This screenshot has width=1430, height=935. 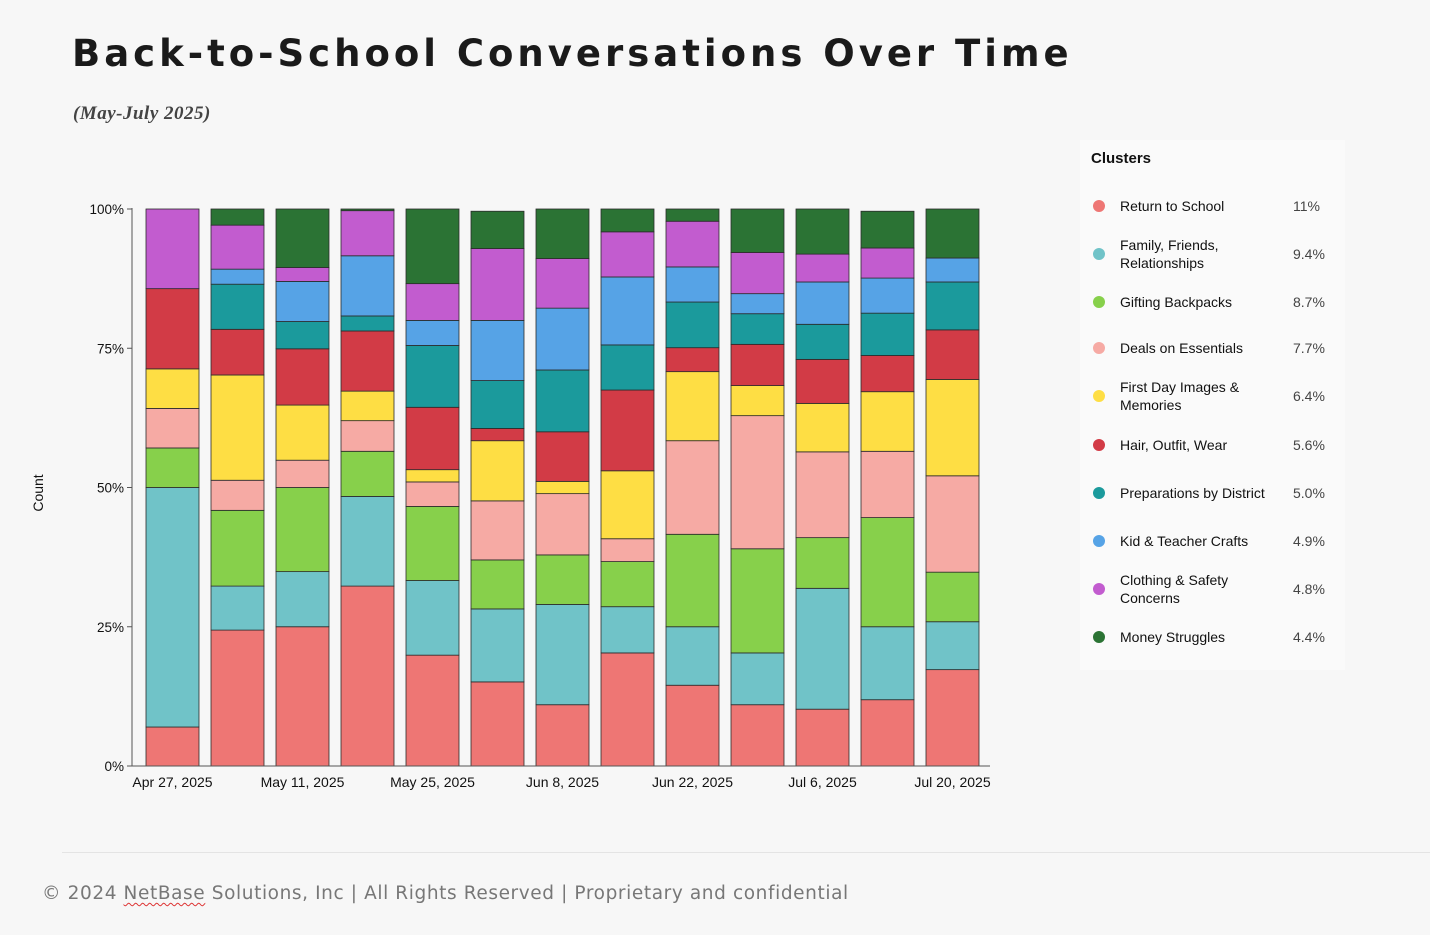 What do you see at coordinates (38, 492) in the screenshot?
I see `y-axis-label: Count` at bounding box center [38, 492].